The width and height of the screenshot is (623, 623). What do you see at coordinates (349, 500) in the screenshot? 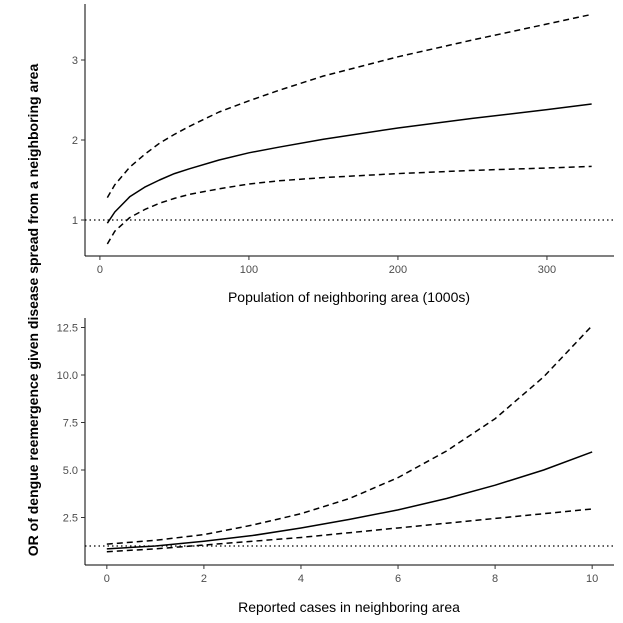
I see `estimate-line` at bounding box center [349, 500].